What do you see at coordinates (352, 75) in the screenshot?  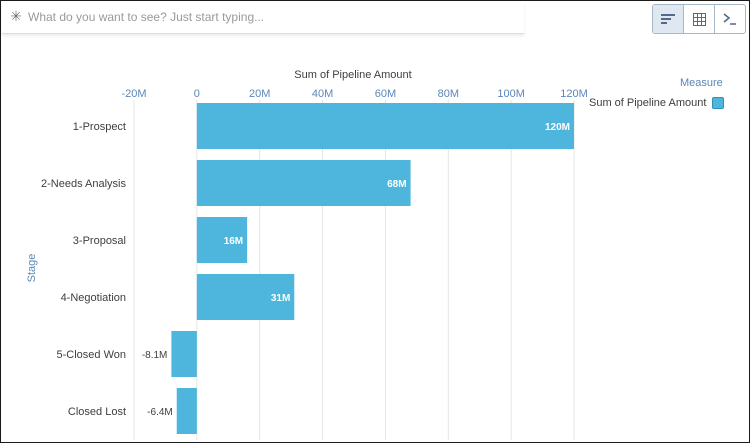 I see `x-axis-title: Sum of Pipeline Amount` at bounding box center [352, 75].